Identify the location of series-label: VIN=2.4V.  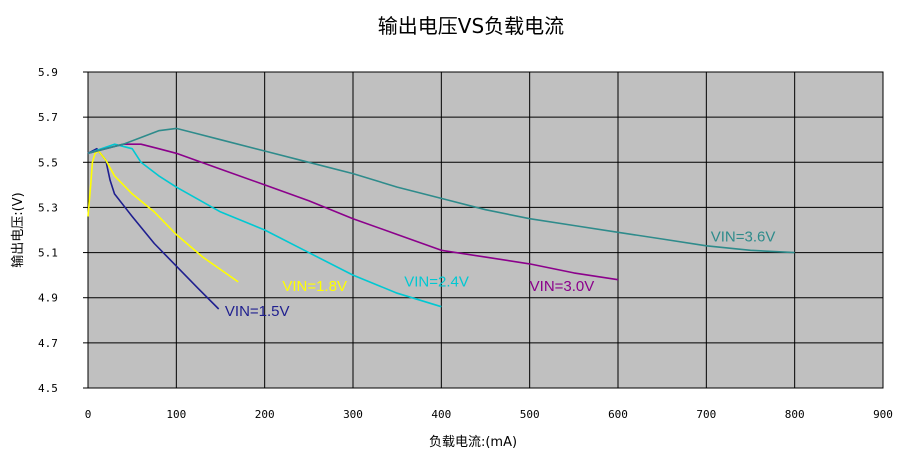
(436, 281).